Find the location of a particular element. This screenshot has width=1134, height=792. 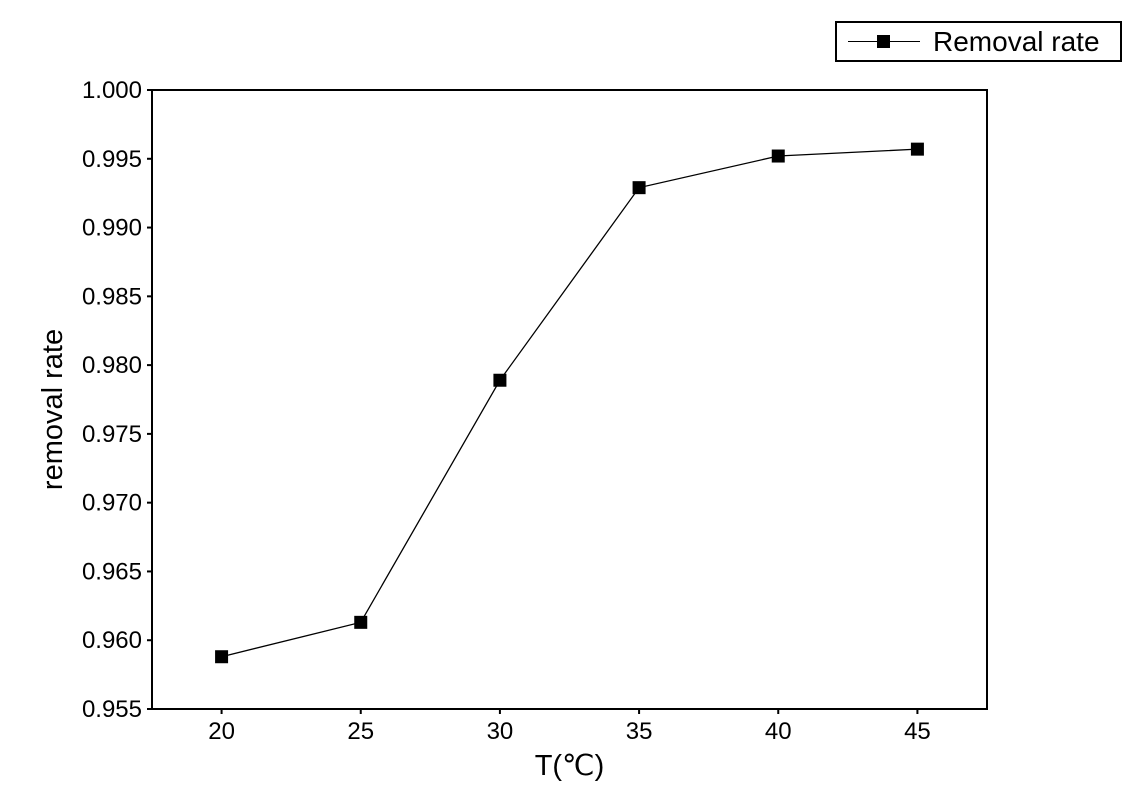

y-tick-label: 0.970 is located at coordinates (112, 503).